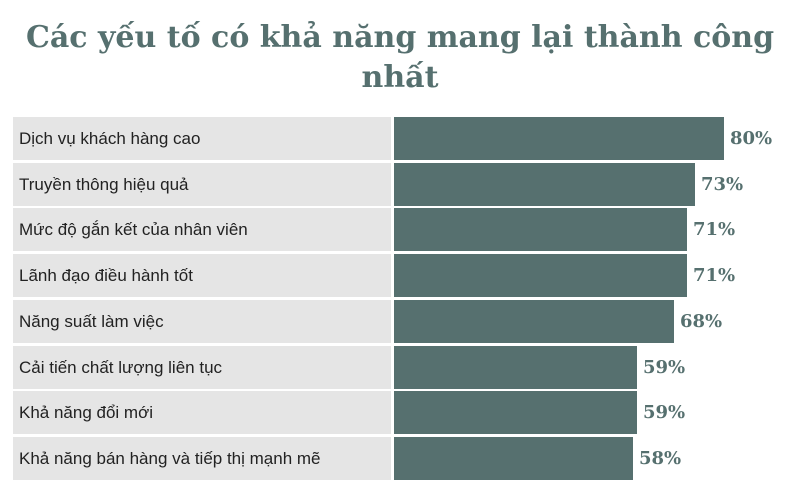  Describe the element at coordinates (121, 367) in the screenshot. I see `category-label: Cải tiến chất lượng liên tục` at that location.